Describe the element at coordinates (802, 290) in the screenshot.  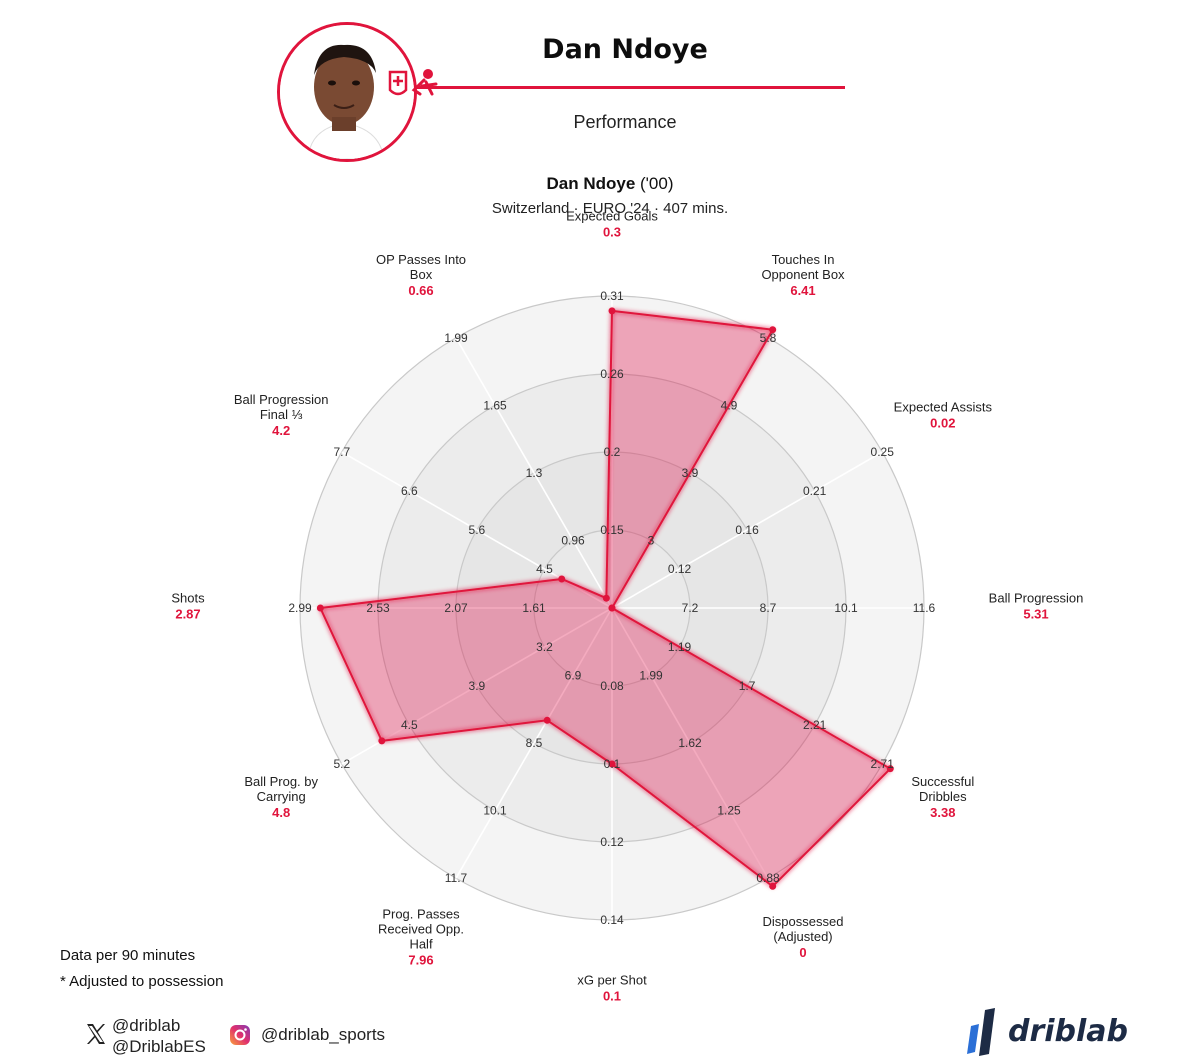
I see `axis-value: 6.41` at that location.